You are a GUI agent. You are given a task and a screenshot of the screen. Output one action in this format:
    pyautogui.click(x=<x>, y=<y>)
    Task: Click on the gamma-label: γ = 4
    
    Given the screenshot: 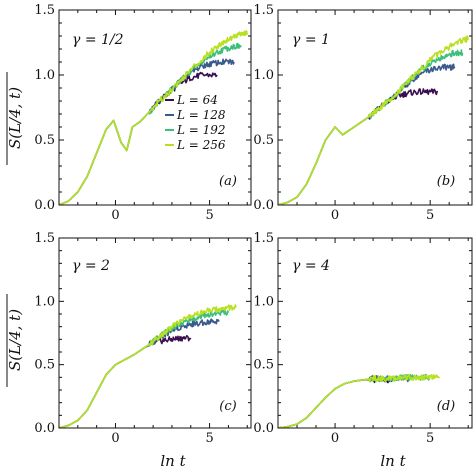 What is the action you would take?
    pyautogui.click(x=311, y=266)
    